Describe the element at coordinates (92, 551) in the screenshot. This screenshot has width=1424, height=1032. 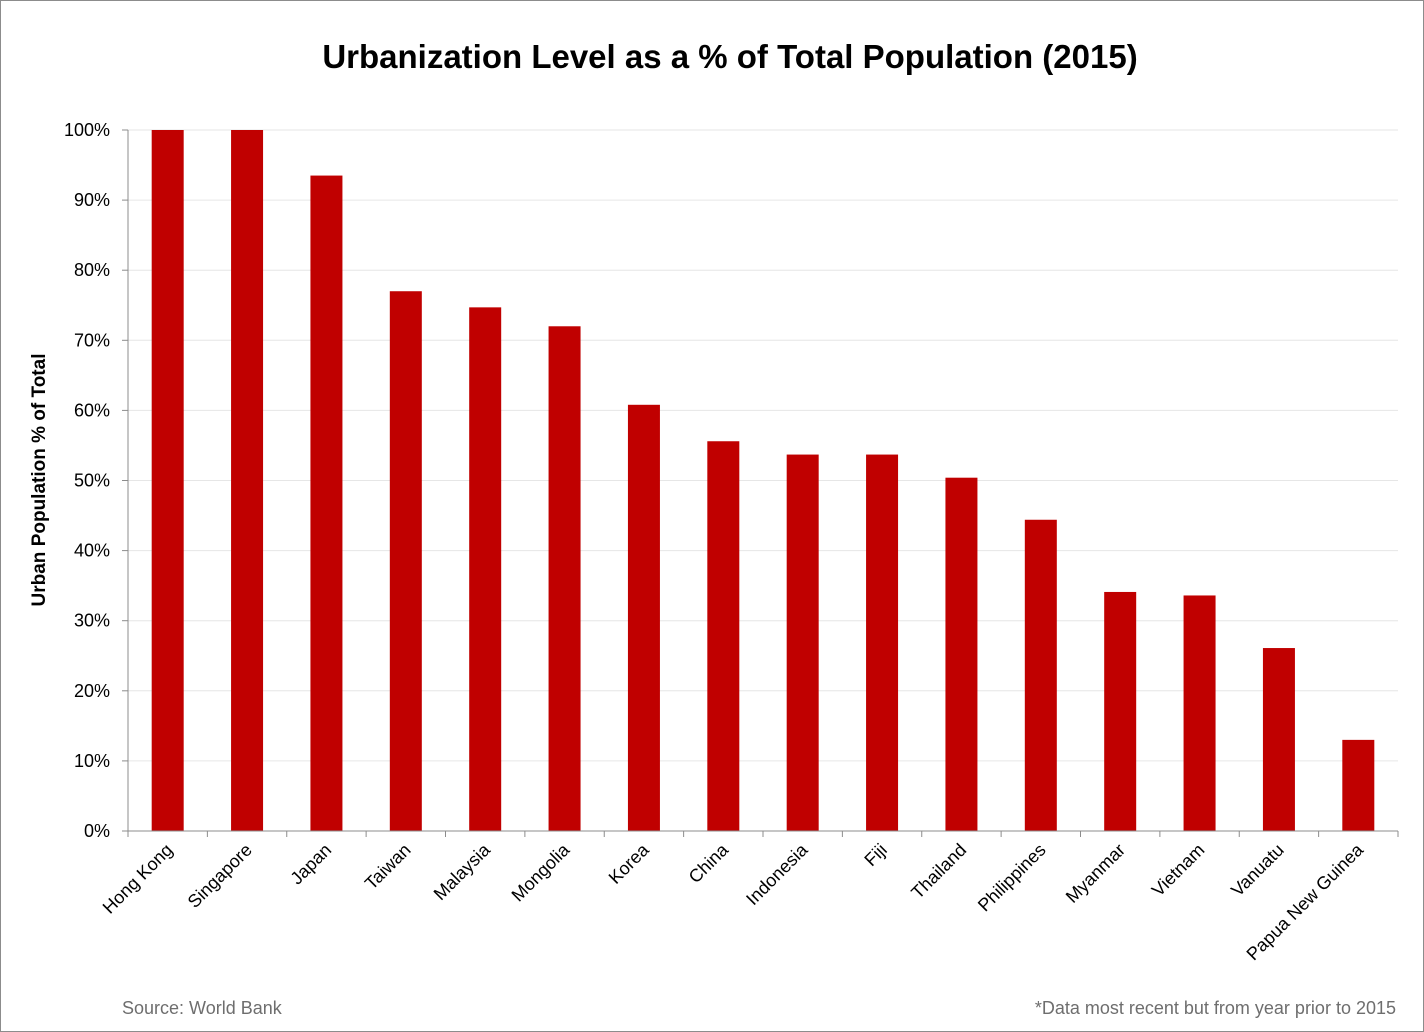
I see `y-tick-label: 40%` at that location.